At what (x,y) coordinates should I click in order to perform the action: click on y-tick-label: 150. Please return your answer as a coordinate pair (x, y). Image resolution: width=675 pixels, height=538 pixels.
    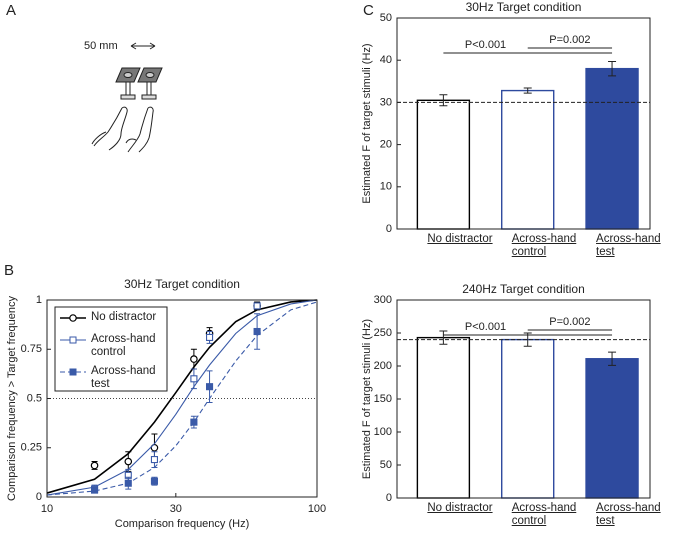
    Looking at the image, I should click on (383, 399).